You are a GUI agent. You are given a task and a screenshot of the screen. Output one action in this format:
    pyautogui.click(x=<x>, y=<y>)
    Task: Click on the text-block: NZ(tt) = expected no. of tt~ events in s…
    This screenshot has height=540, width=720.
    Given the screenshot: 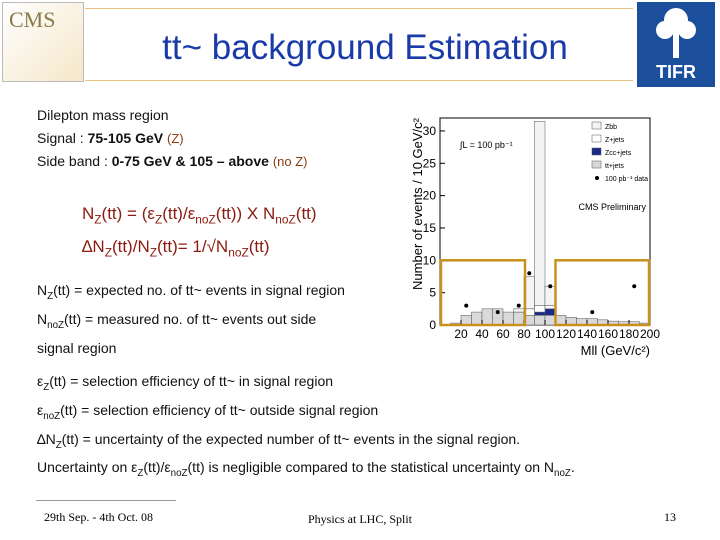 What is the action you would take?
    pyautogui.click(x=191, y=319)
    